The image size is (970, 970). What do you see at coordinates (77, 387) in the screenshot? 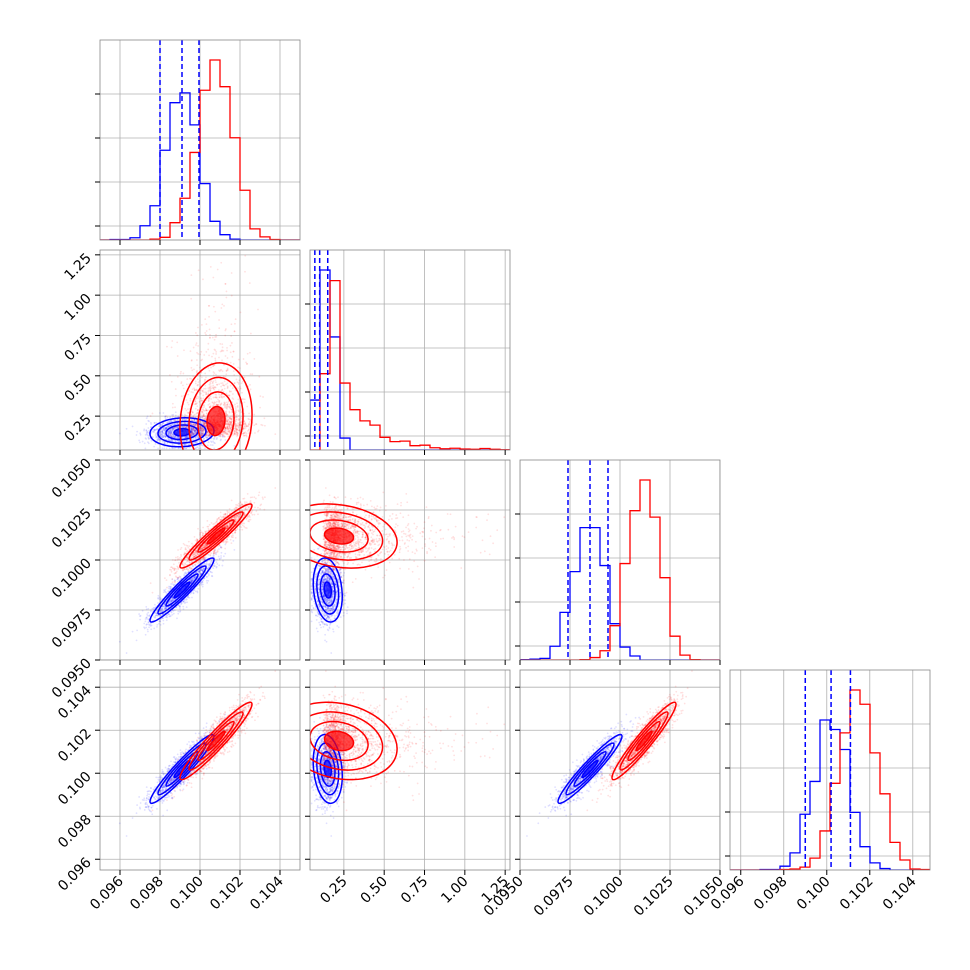
I see `y-tick-label: 0.50` at bounding box center [77, 387].